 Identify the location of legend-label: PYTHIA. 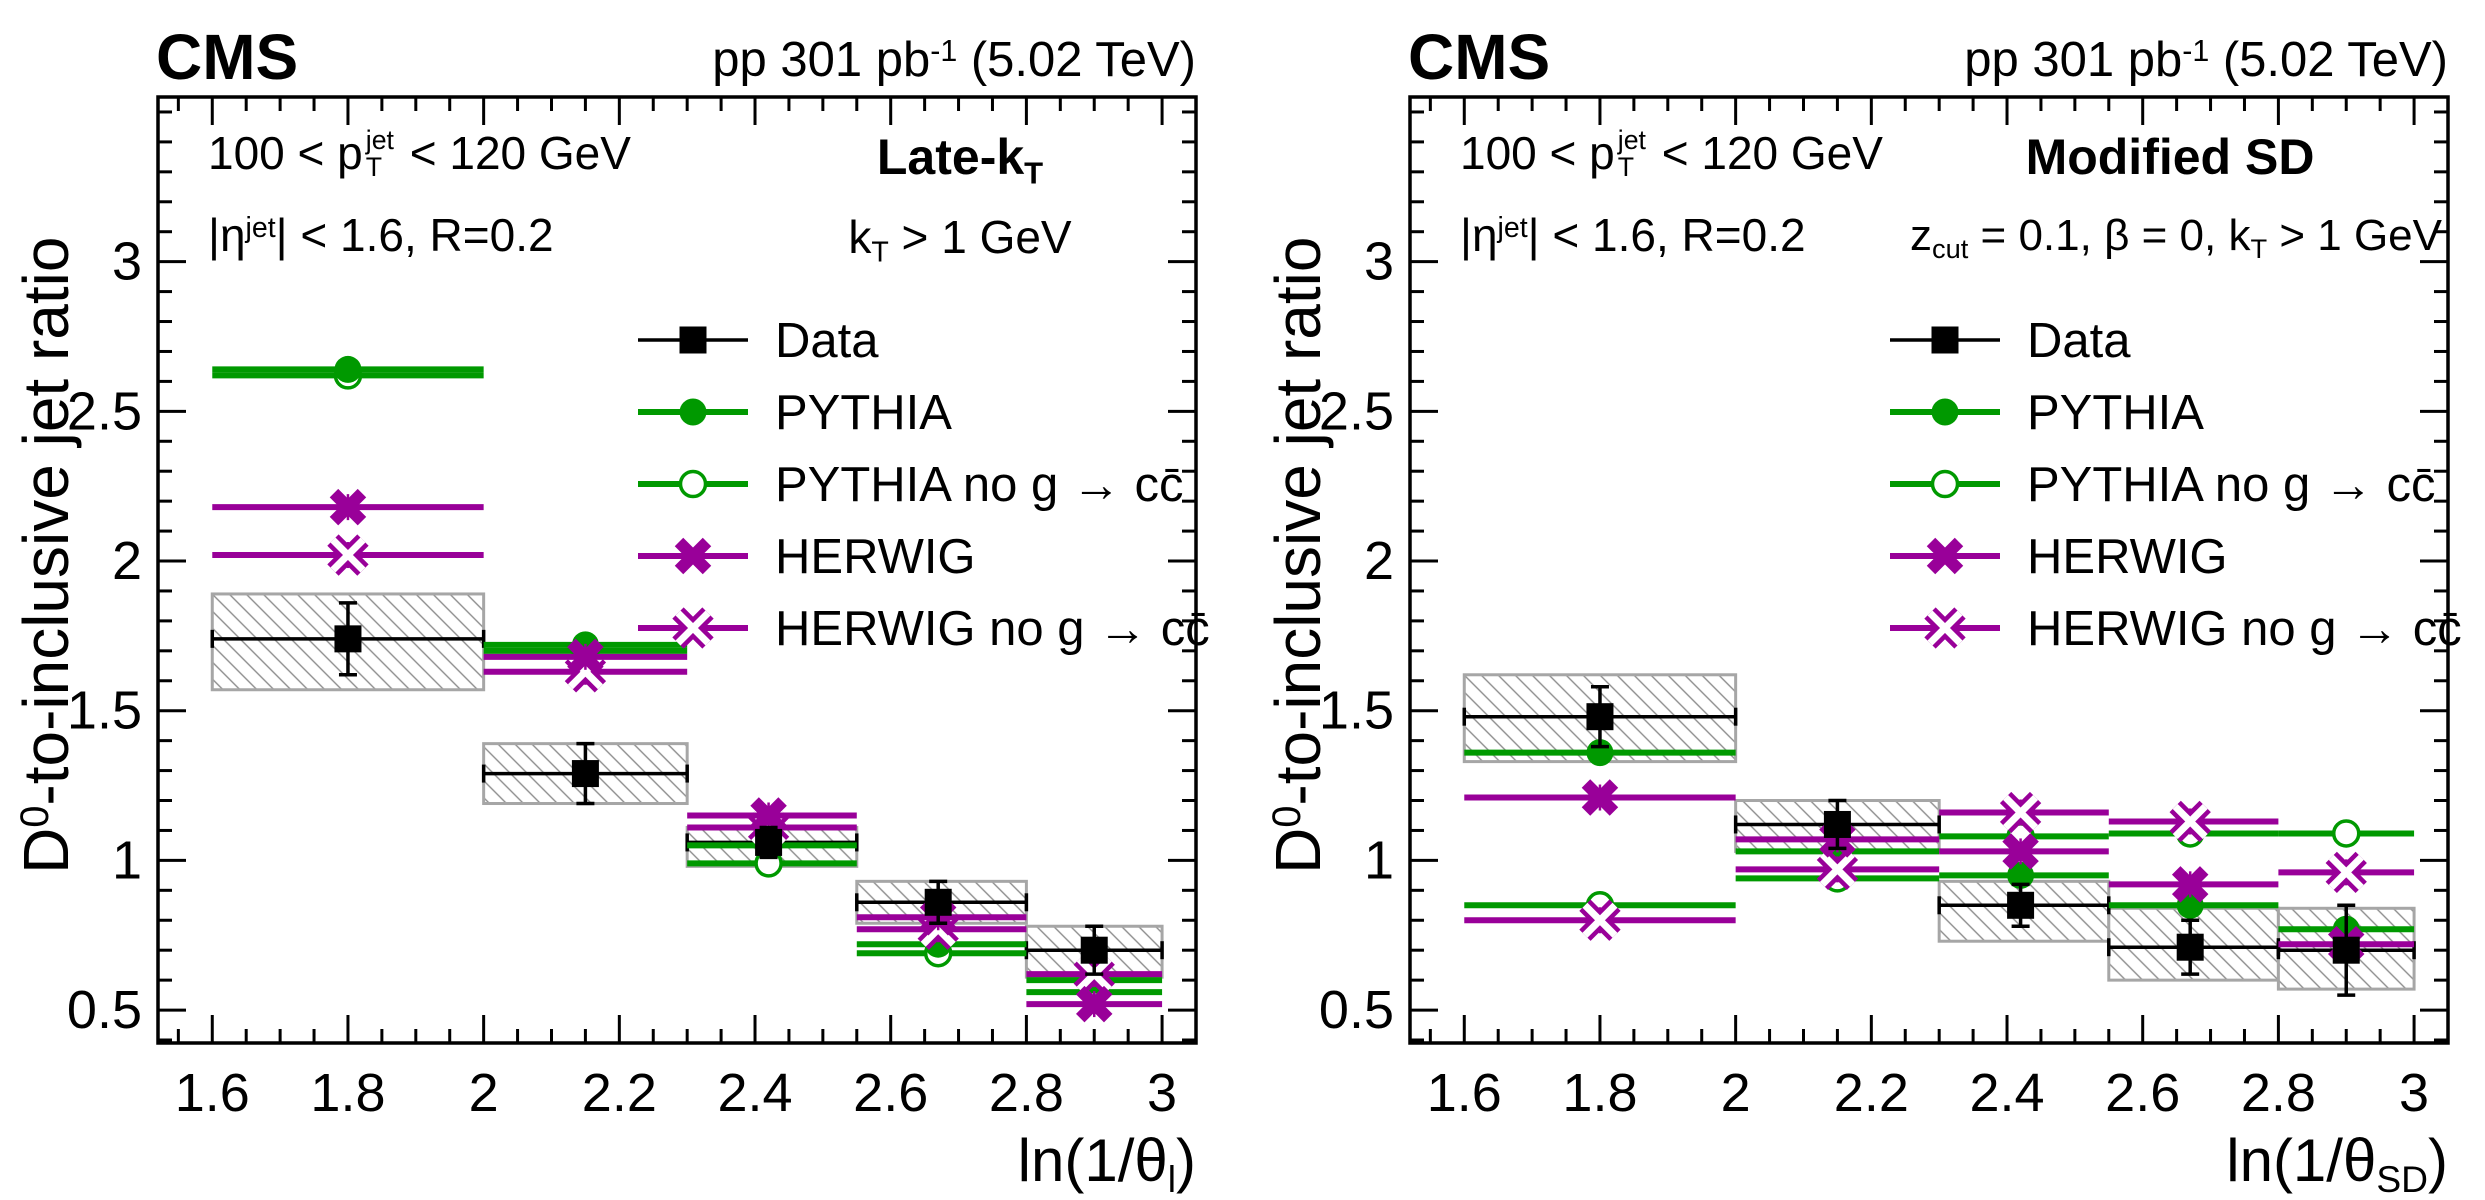
(863, 413).